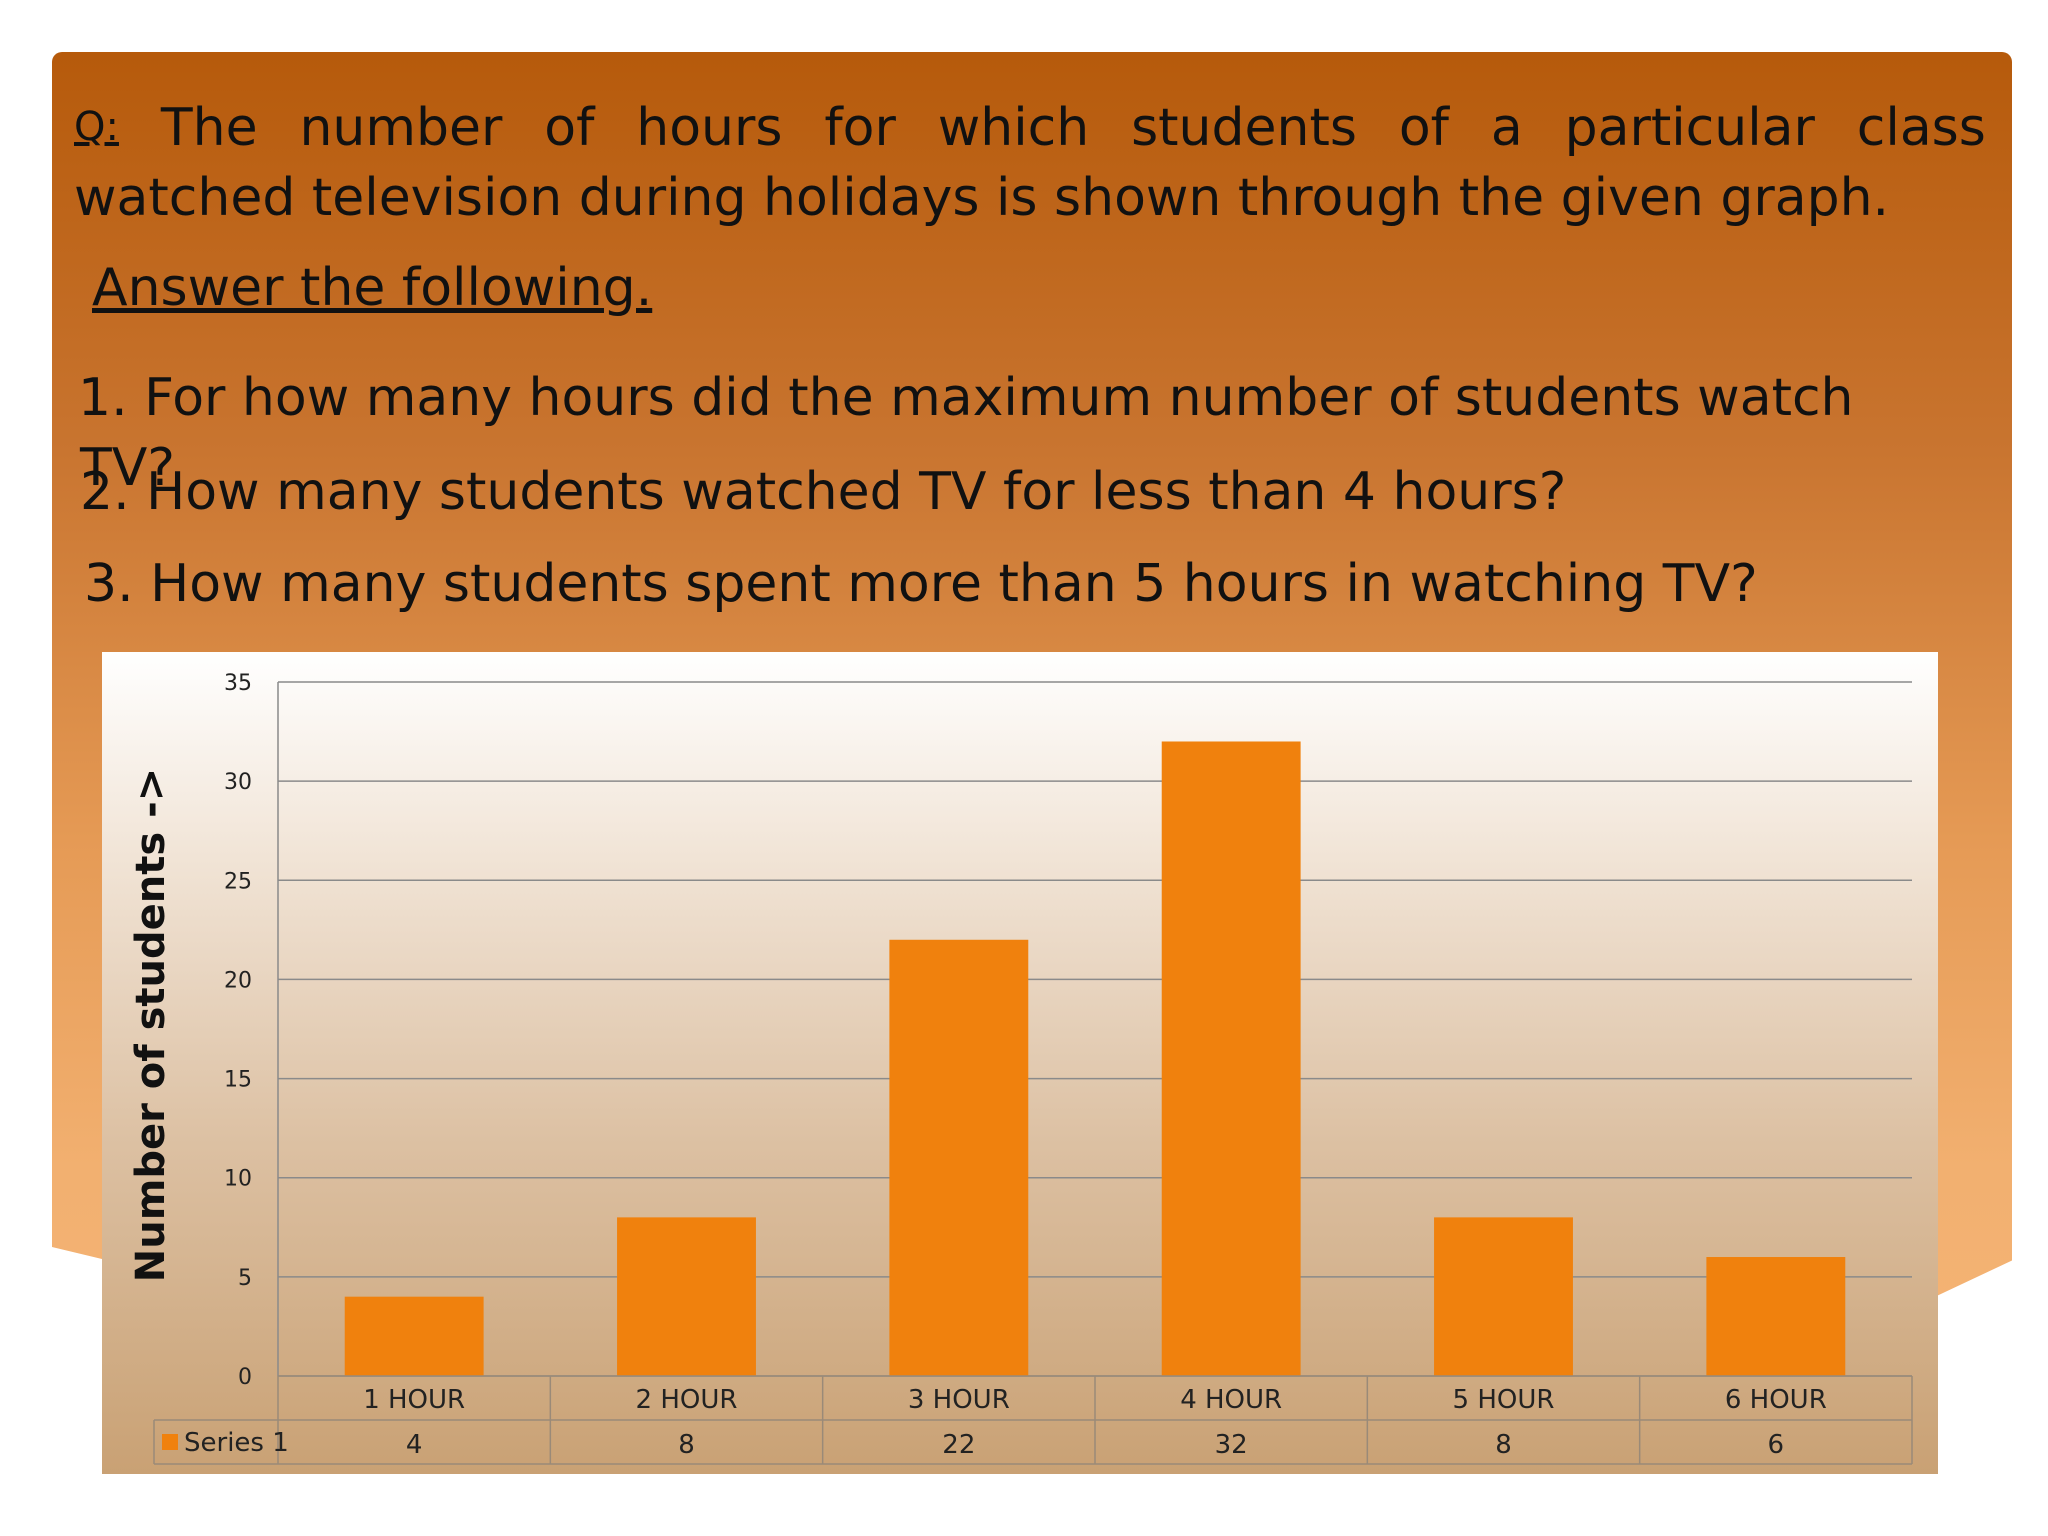 Image resolution: width=2048 pixels, height=1536 pixels. Describe the element at coordinates (1504, 1400) in the screenshot. I see `x-category-label: 5 HOUR` at that location.